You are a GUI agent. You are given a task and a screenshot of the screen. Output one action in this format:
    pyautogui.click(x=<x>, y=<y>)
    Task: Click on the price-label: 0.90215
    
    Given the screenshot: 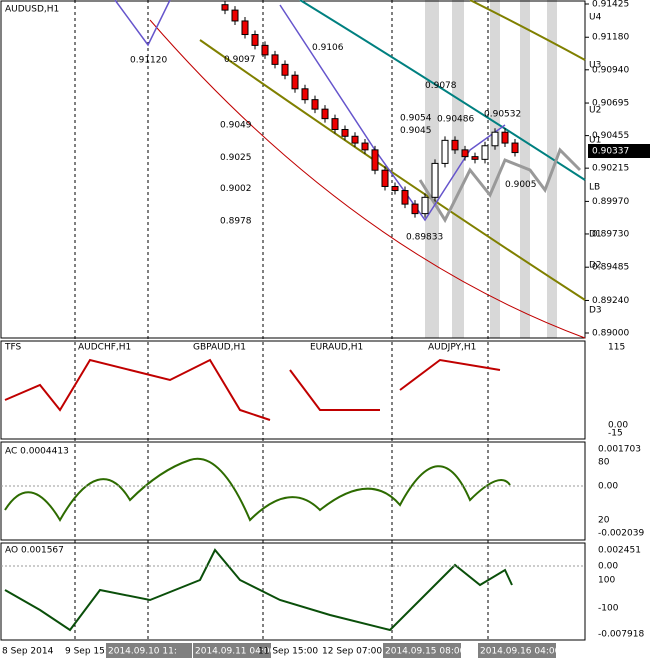 What is the action you would take?
    pyautogui.click(x=610, y=169)
    